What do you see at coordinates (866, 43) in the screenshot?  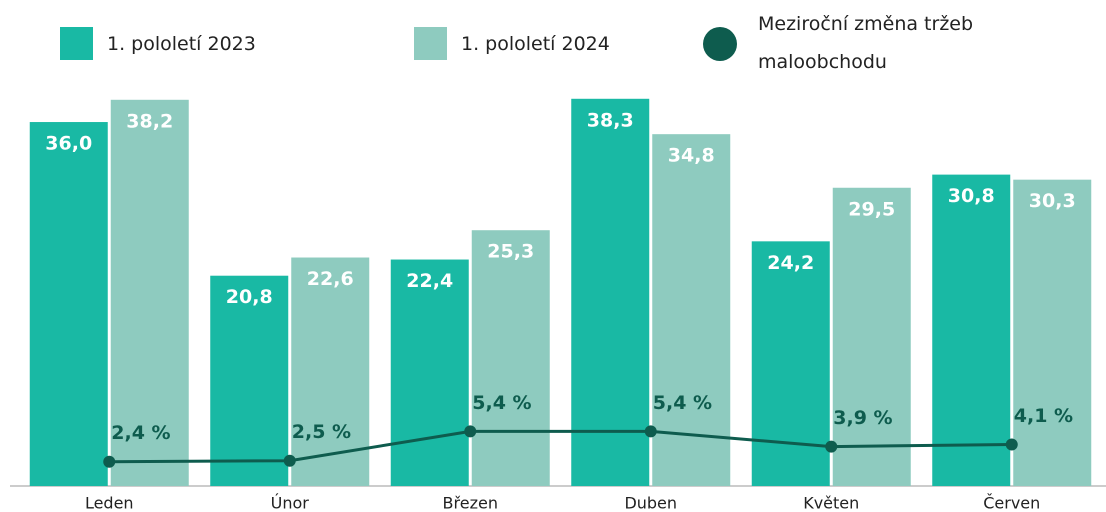 I see `legend-label: Meziroční změna tržeb maloobchodu` at bounding box center [866, 43].